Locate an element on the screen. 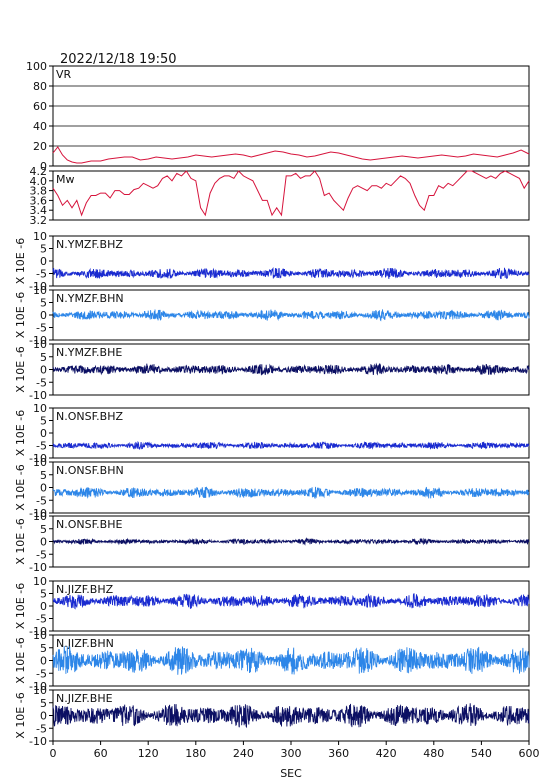  panel-label: N.JIZF.BHE is located at coordinates (84, 698).